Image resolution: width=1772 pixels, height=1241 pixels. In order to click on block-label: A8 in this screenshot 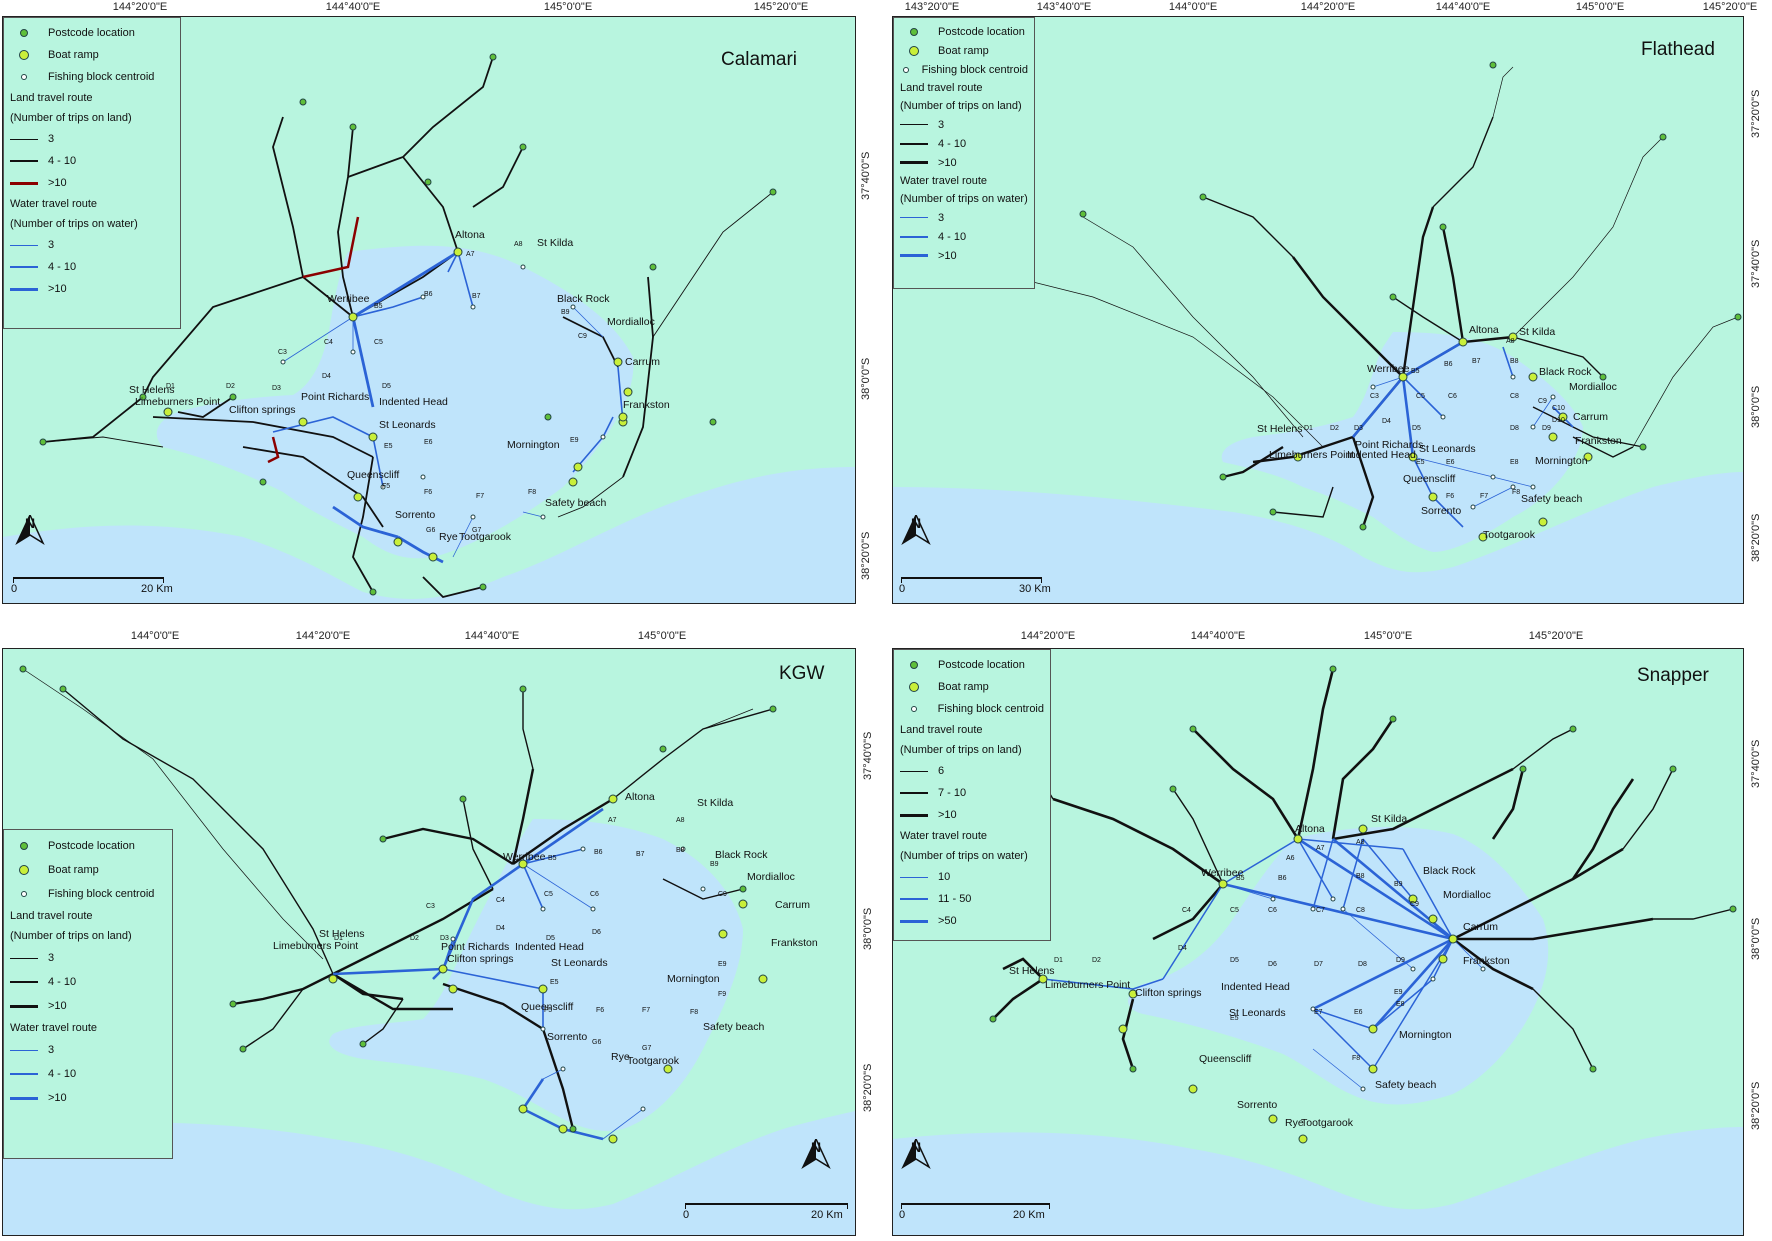, I will do `click(1360, 842)`.